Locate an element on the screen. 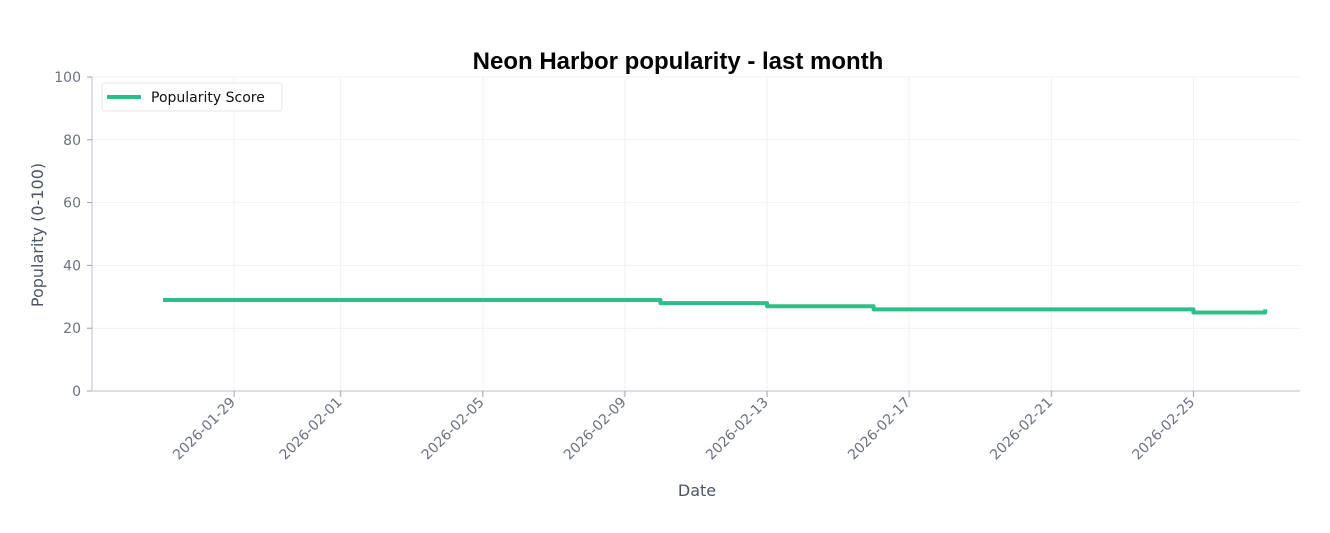  x-tick-label: 2026-02-01 is located at coordinates (311, 429).